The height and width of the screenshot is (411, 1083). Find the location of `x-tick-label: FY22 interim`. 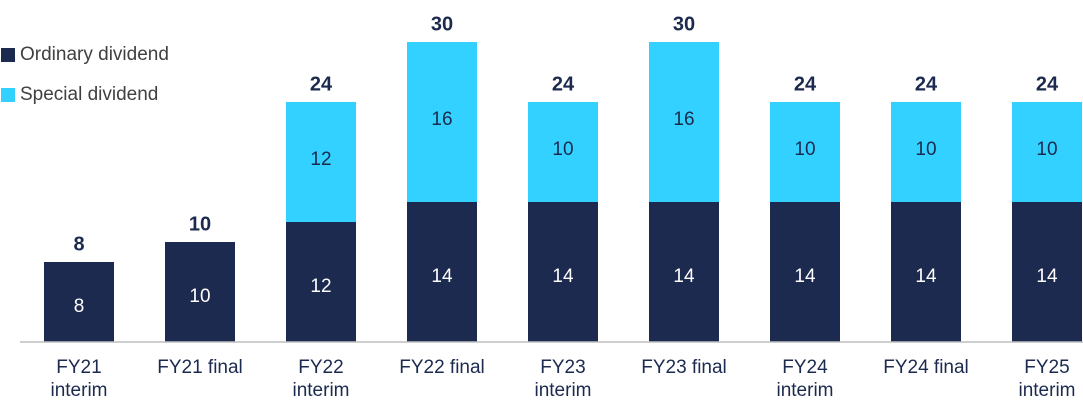

x-tick-label: FY22 interim is located at coordinates (321, 379).